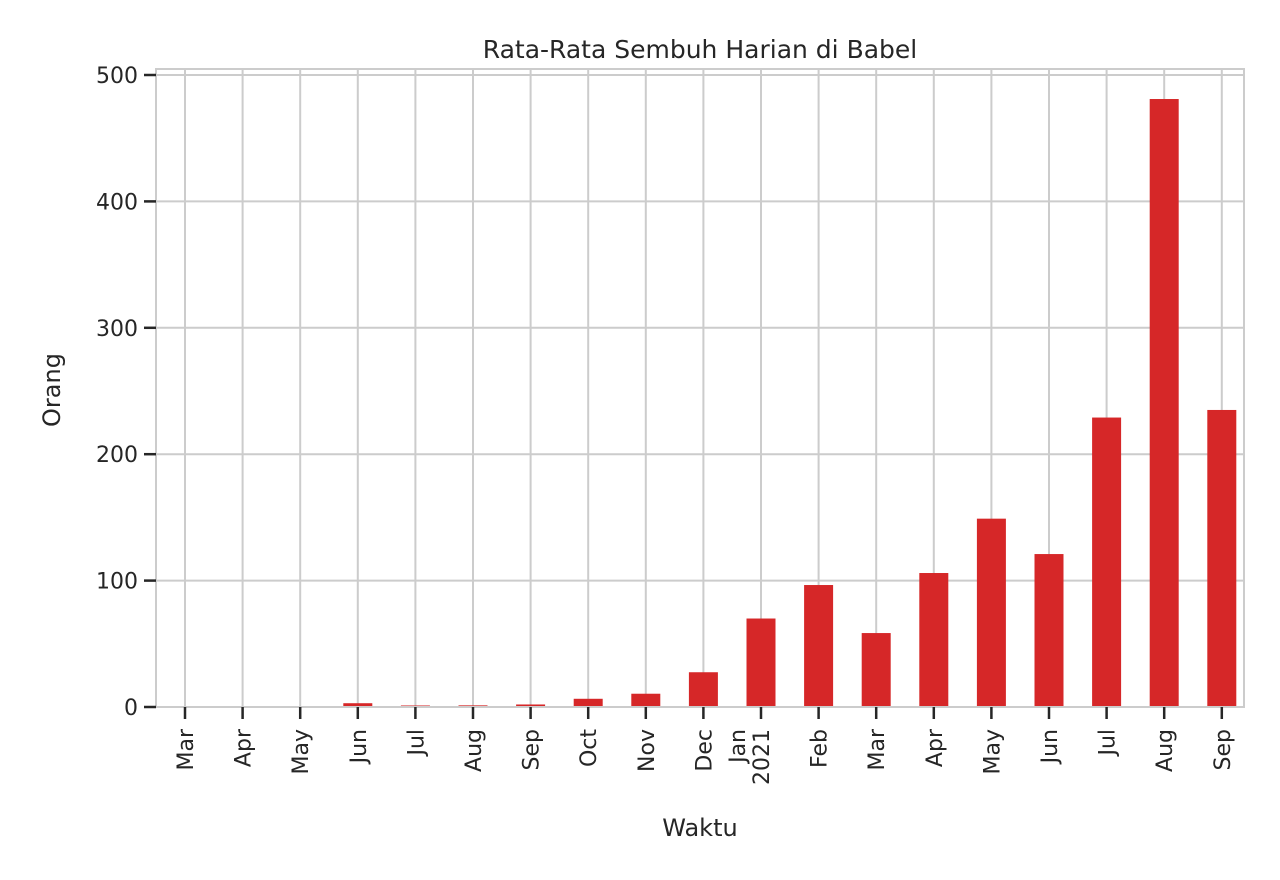 This screenshot has height=880, width=1280. What do you see at coordinates (699, 828) in the screenshot?
I see `x-axis-label: Waktu` at bounding box center [699, 828].